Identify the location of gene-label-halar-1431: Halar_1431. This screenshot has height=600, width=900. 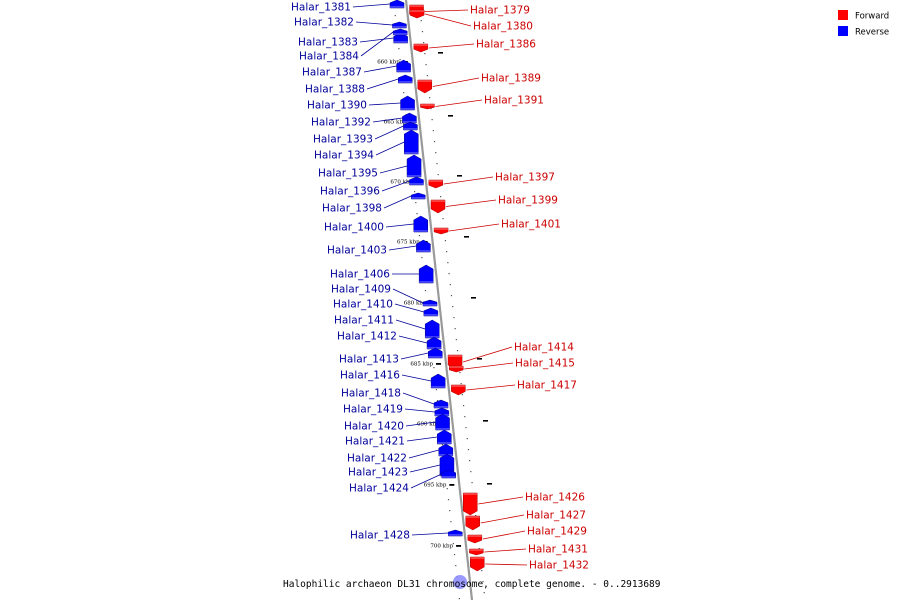
(558, 550).